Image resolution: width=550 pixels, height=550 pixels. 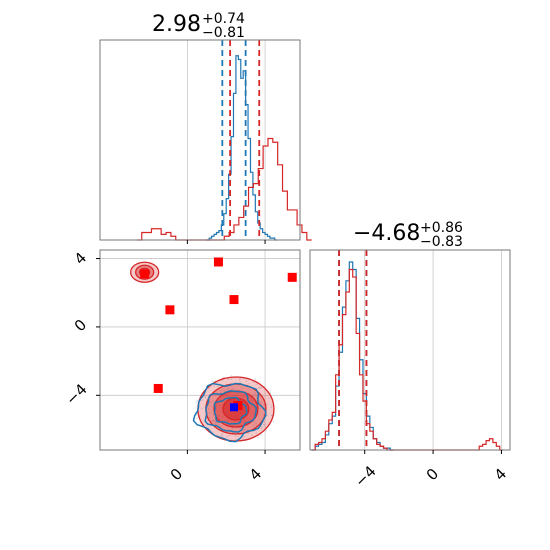 What do you see at coordinates (233, 407) in the screenshot?
I see `marker-blue` at bounding box center [233, 407].